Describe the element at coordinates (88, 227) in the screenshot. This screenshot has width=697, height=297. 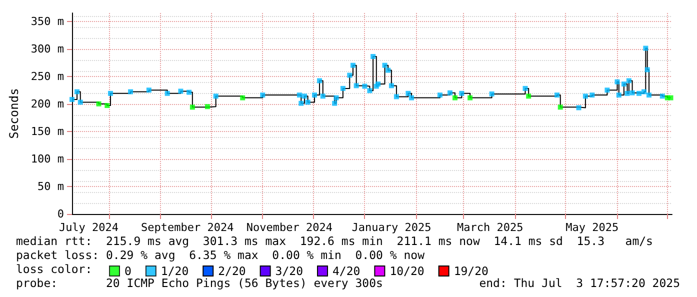
I see `x-tick-label: July 2024` at that location.